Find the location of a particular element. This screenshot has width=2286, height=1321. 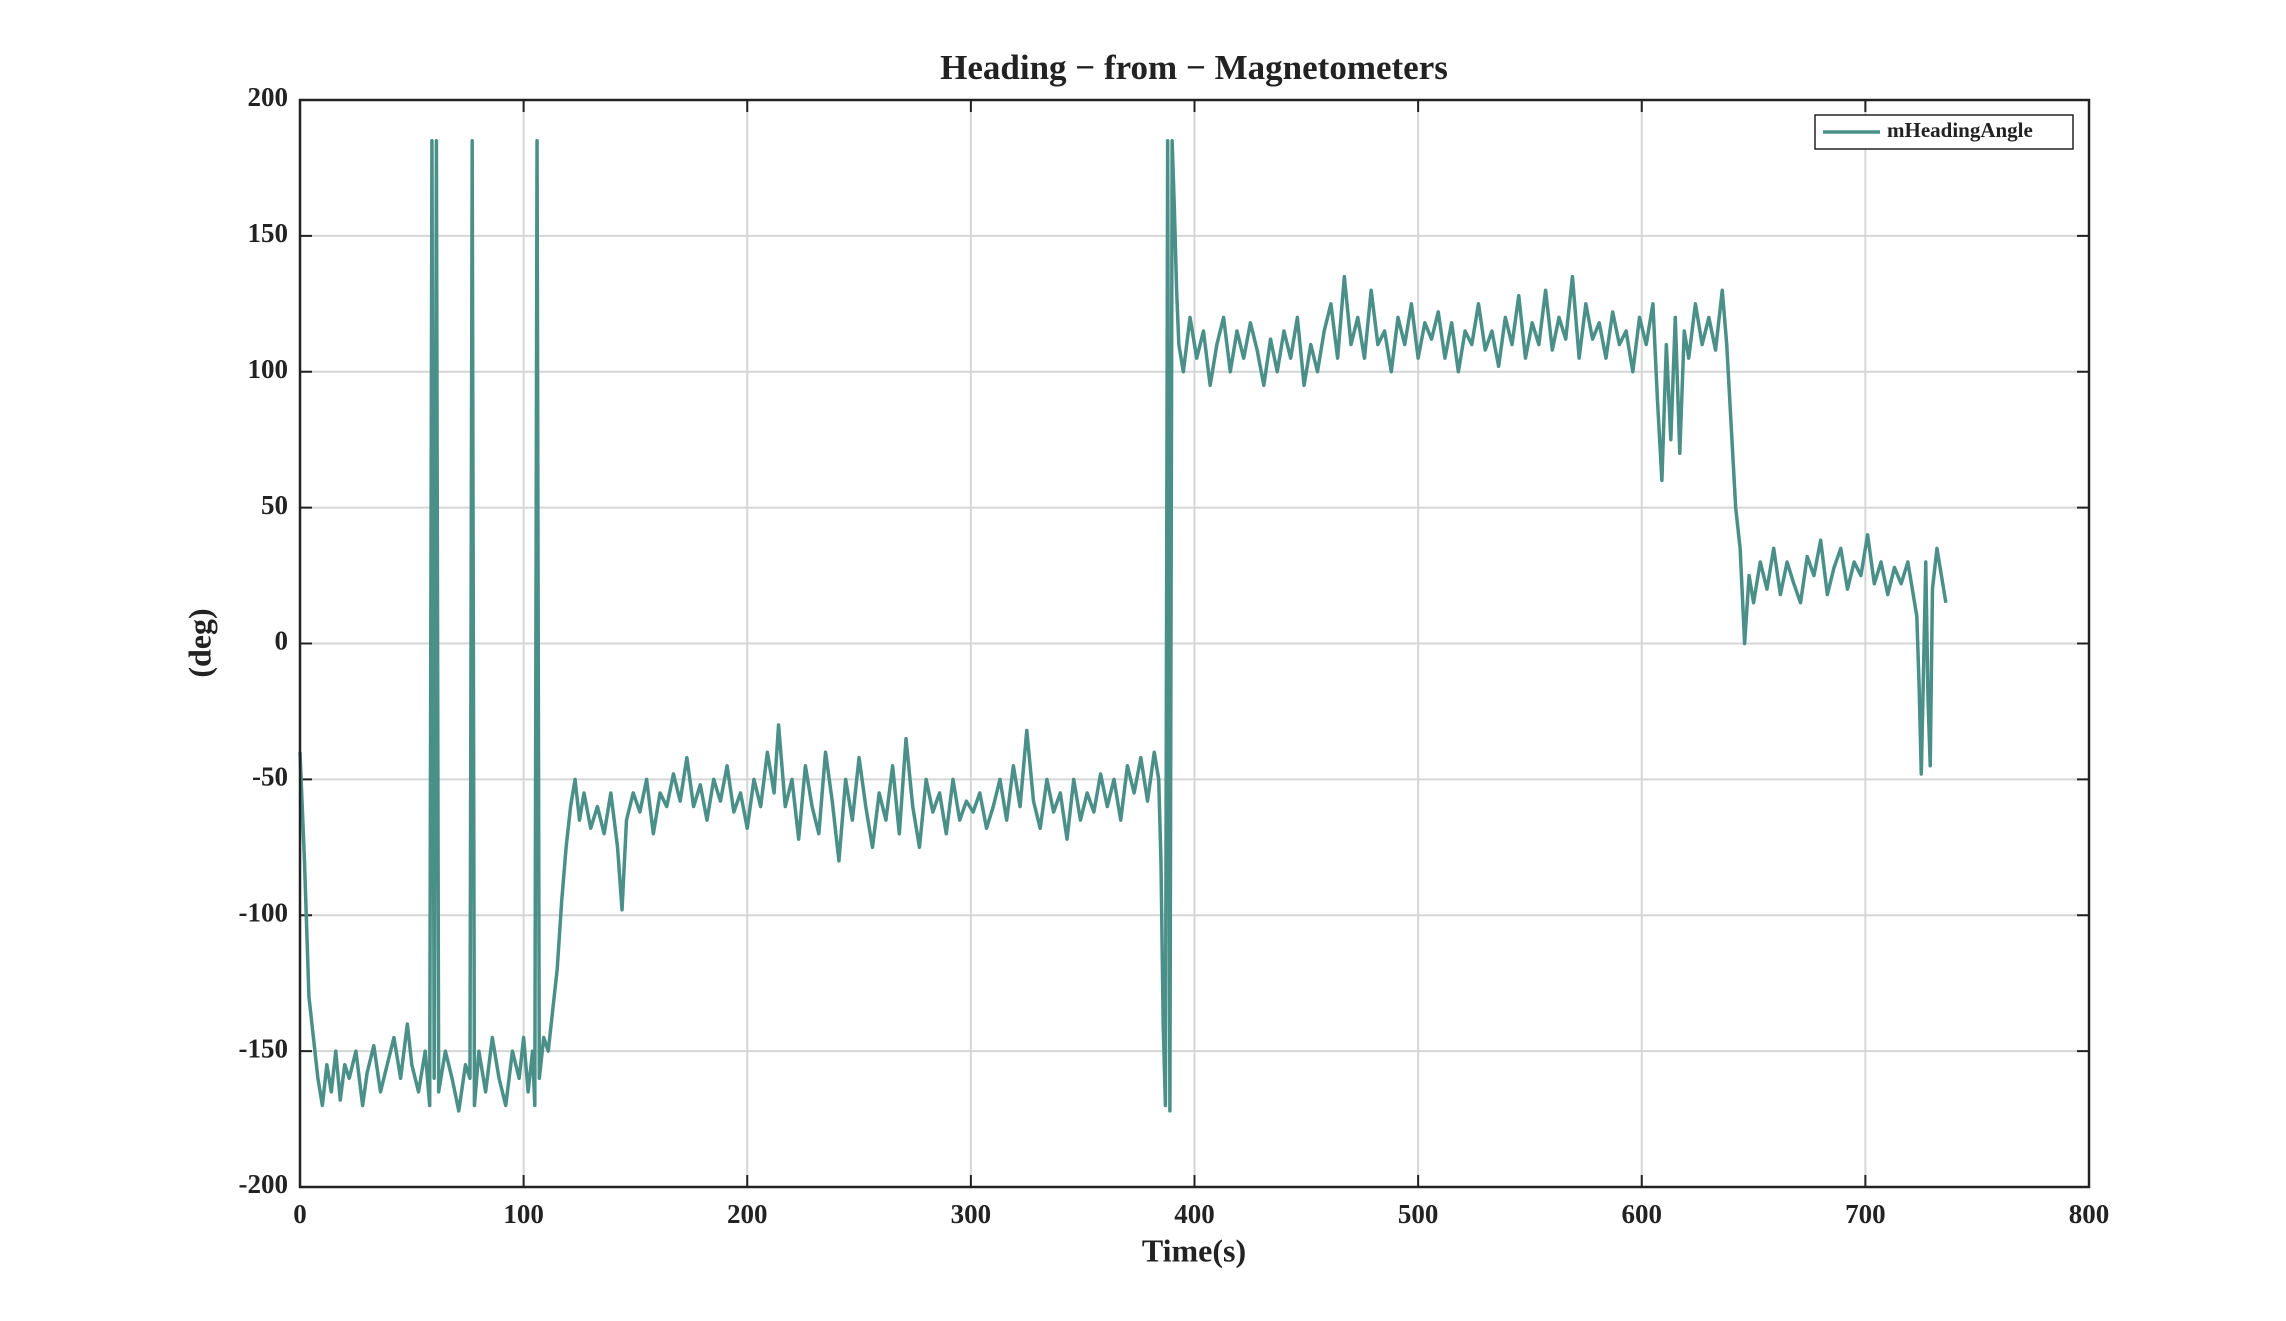

y-tick-label: -50 is located at coordinates (270, 777).